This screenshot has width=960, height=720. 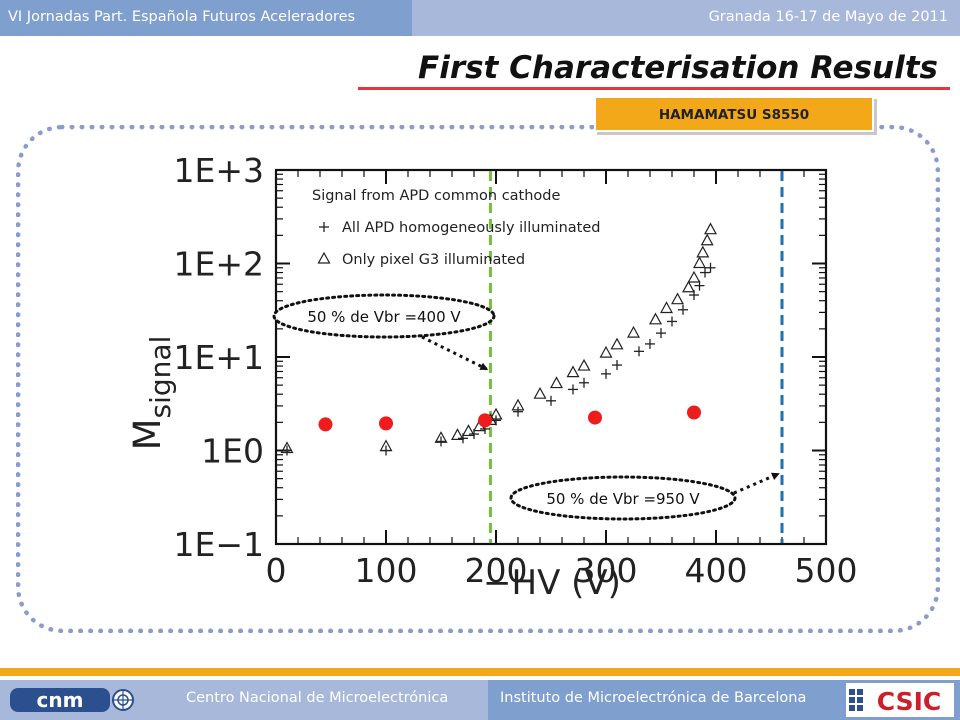 What do you see at coordinates (826, 570) in the screenshot?
I see `x-tick-label: 500` at bounding box center [826, 570].